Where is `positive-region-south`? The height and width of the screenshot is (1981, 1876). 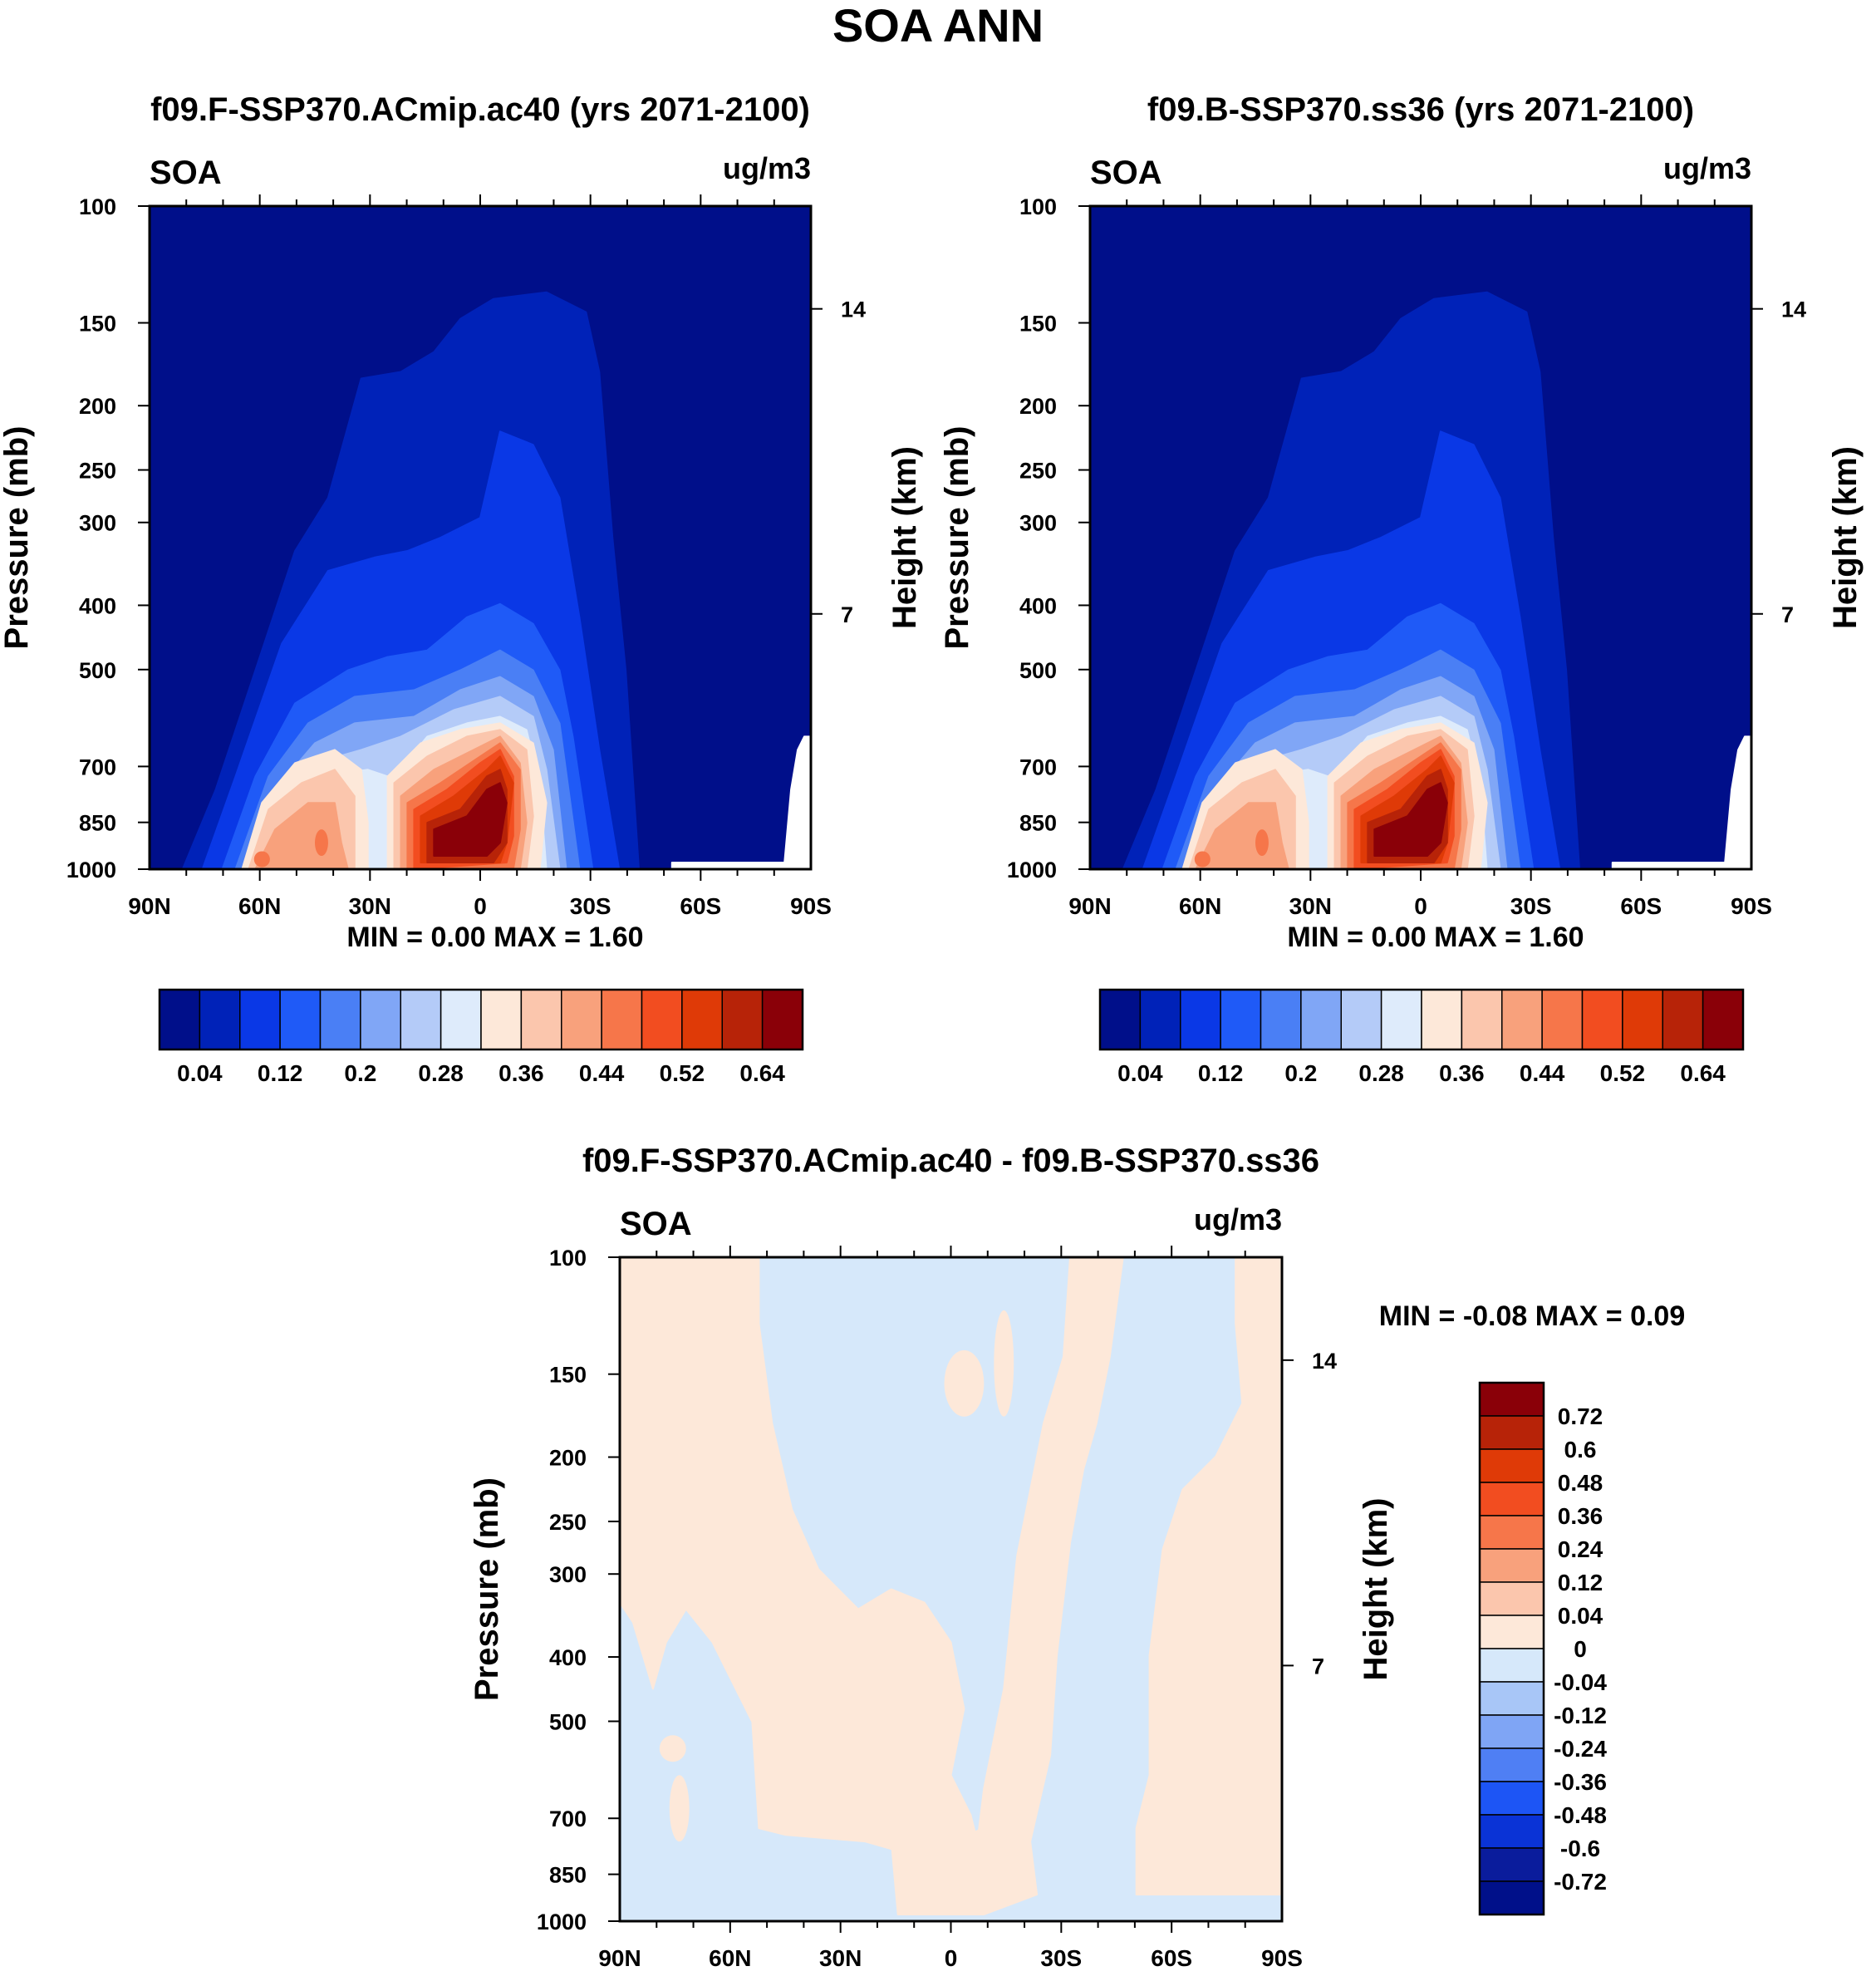 positive-region-south is located at coordinates (1050, 1550).